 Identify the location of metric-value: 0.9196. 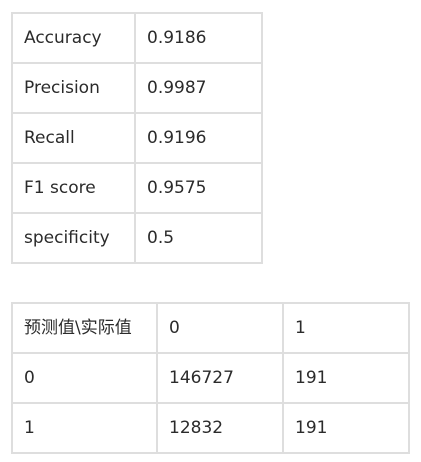
(198, 138).